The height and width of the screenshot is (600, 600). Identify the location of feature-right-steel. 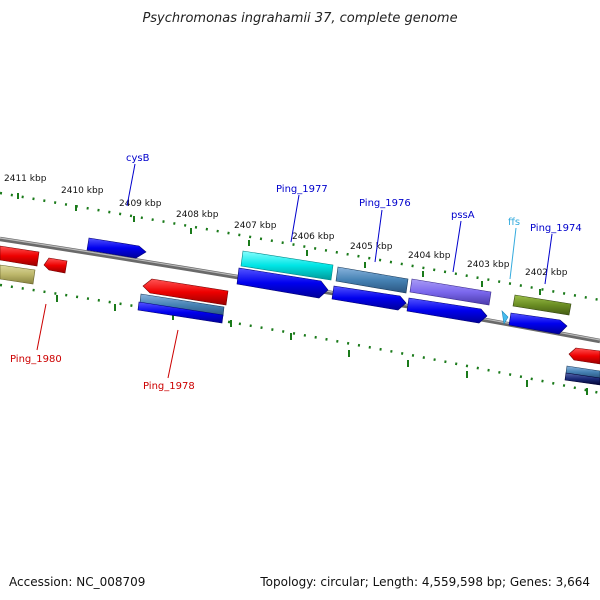
(582, 372).